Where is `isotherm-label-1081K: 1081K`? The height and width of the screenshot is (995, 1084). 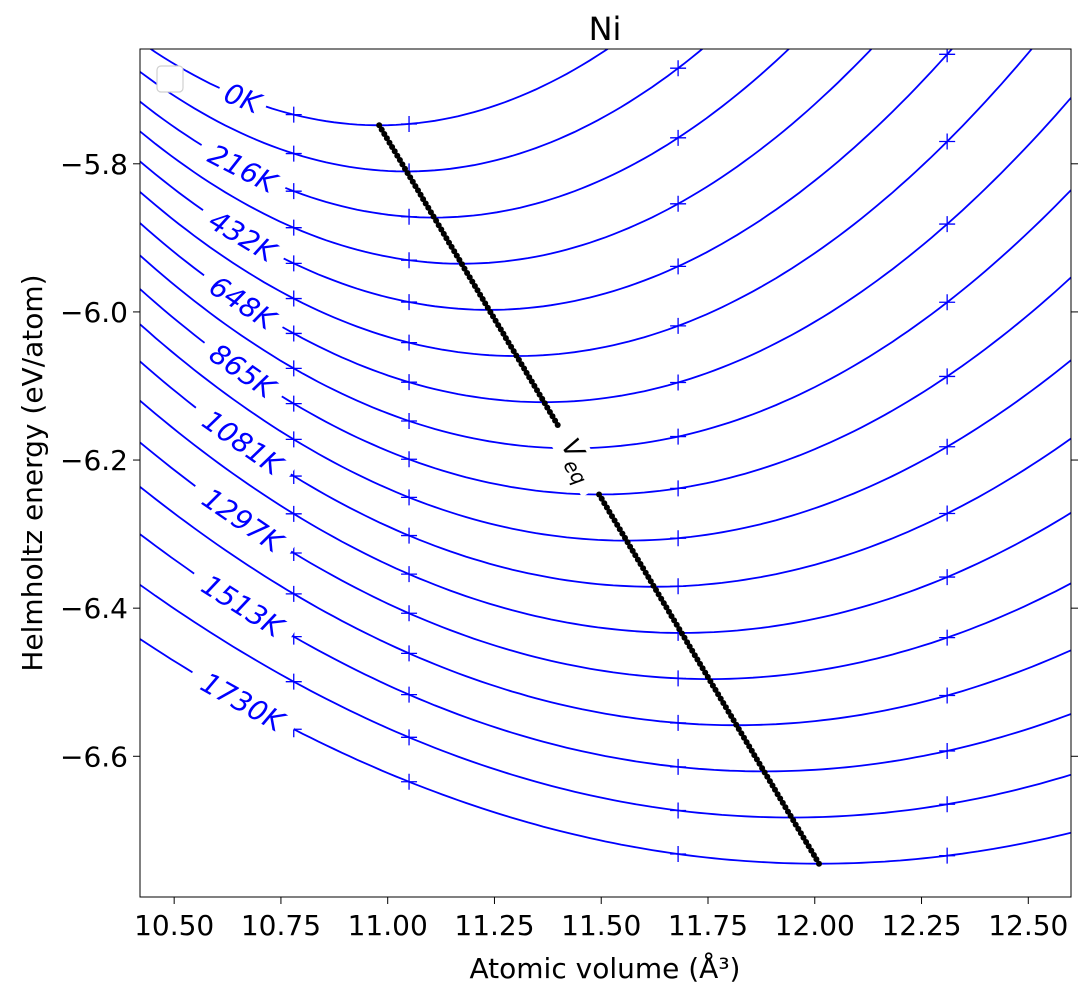
isotherm-label-1081K: 1081K is located at coordinates (243, 443).